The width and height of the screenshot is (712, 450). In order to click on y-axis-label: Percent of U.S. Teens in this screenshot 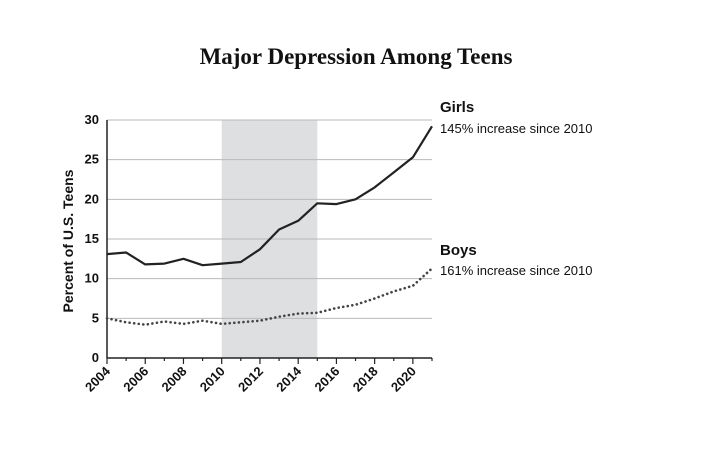, I will do `click(68, 240)`.